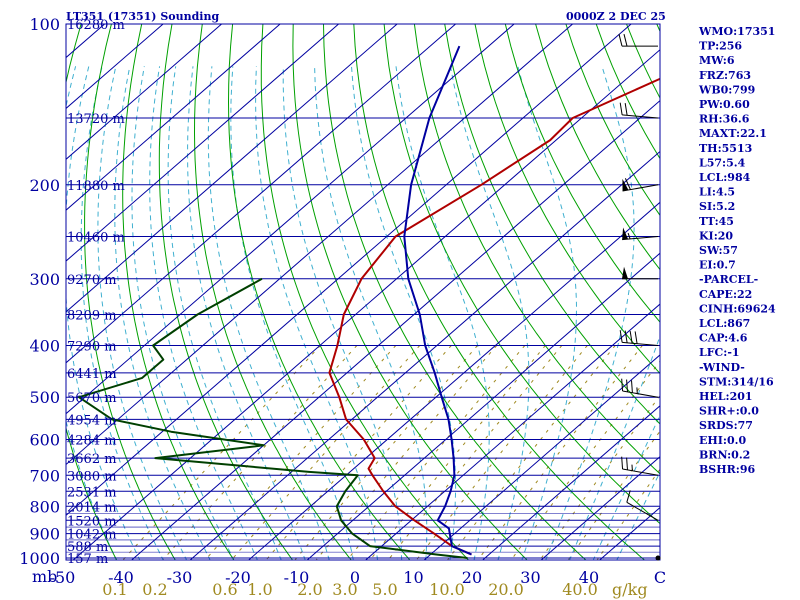  I want to click on index-entry: LFC:-1, so click(719, 352).